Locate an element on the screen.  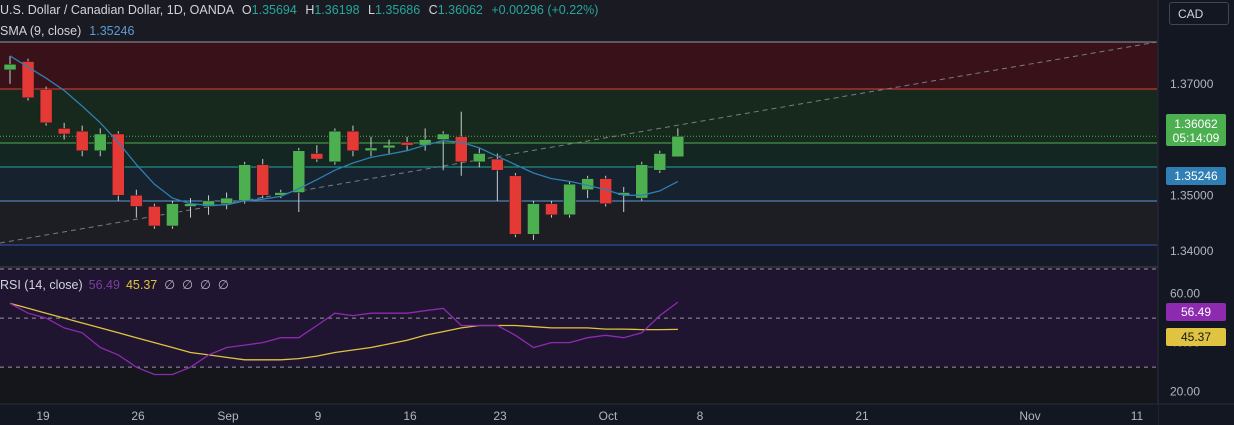
sma-label: SMA (9, close) is located at coordinates (41, 31).